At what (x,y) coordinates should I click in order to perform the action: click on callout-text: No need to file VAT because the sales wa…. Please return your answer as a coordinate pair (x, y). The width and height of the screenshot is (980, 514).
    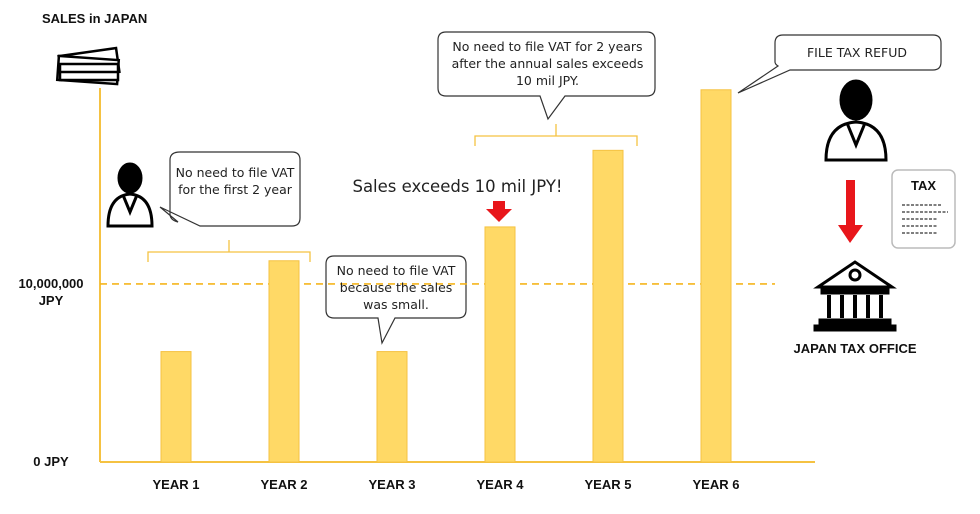
    Looking at the image, I should click on (396, 287).